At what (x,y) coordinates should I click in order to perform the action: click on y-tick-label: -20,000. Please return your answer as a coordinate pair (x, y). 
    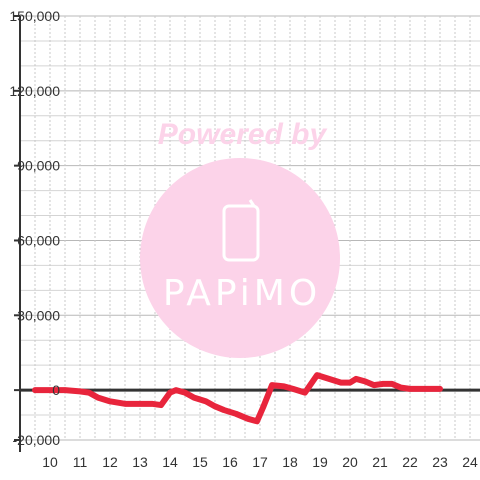
    Looking at the image, I should click on (37, 440).